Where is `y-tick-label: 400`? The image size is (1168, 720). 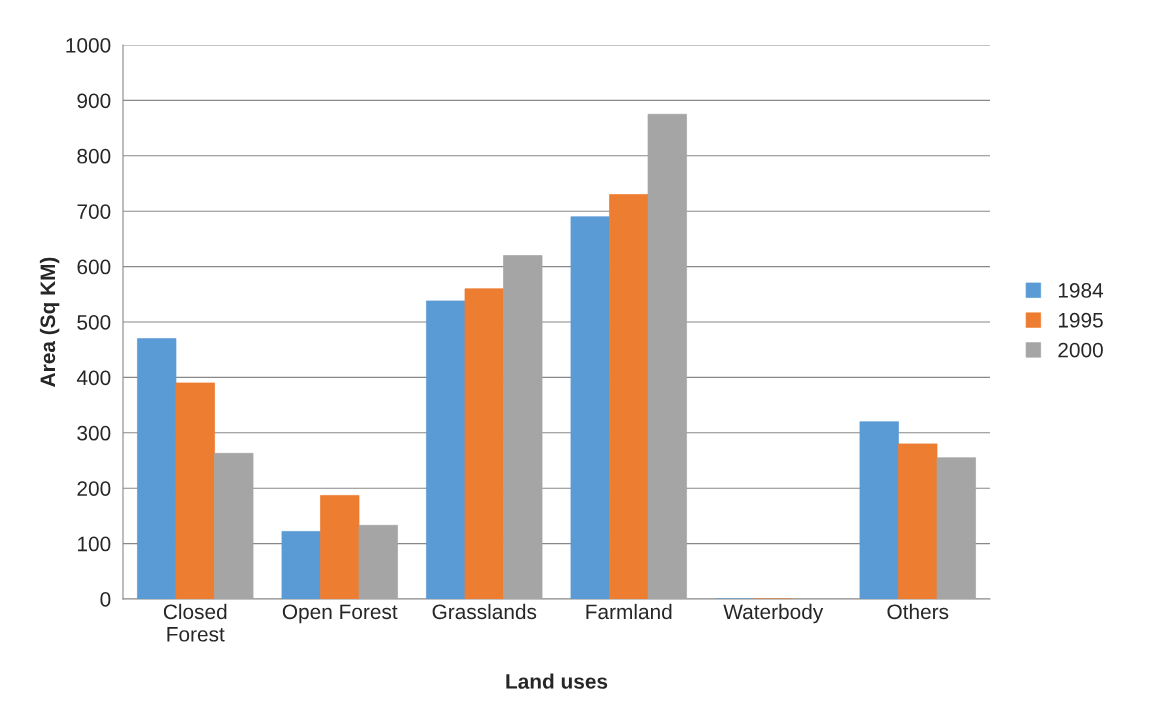 y-tick-label: 400 is located at coordinates (93, 378).